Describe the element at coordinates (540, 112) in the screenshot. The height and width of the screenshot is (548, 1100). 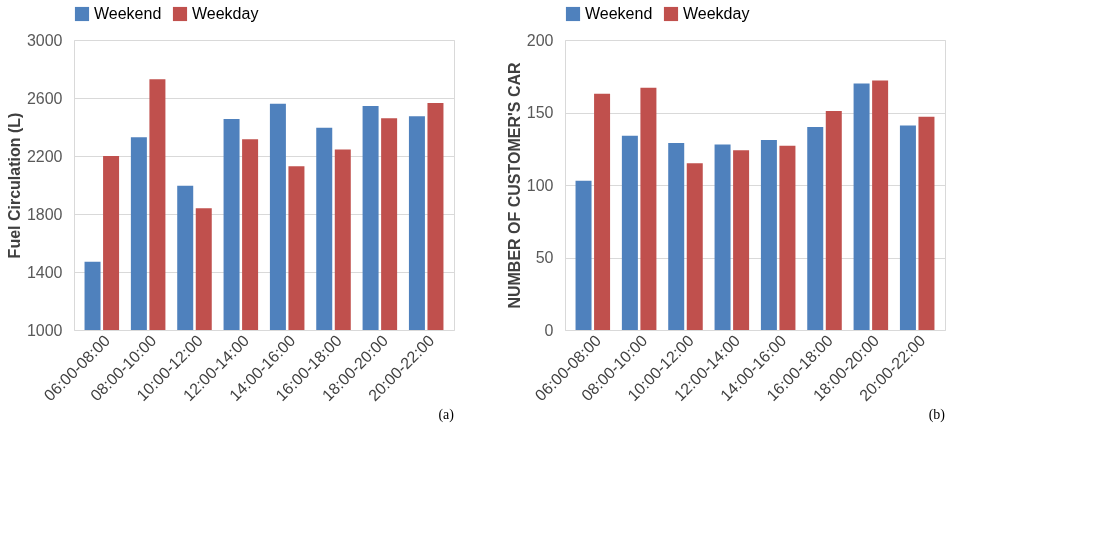
I see `y-tick-label: 150` at that location.